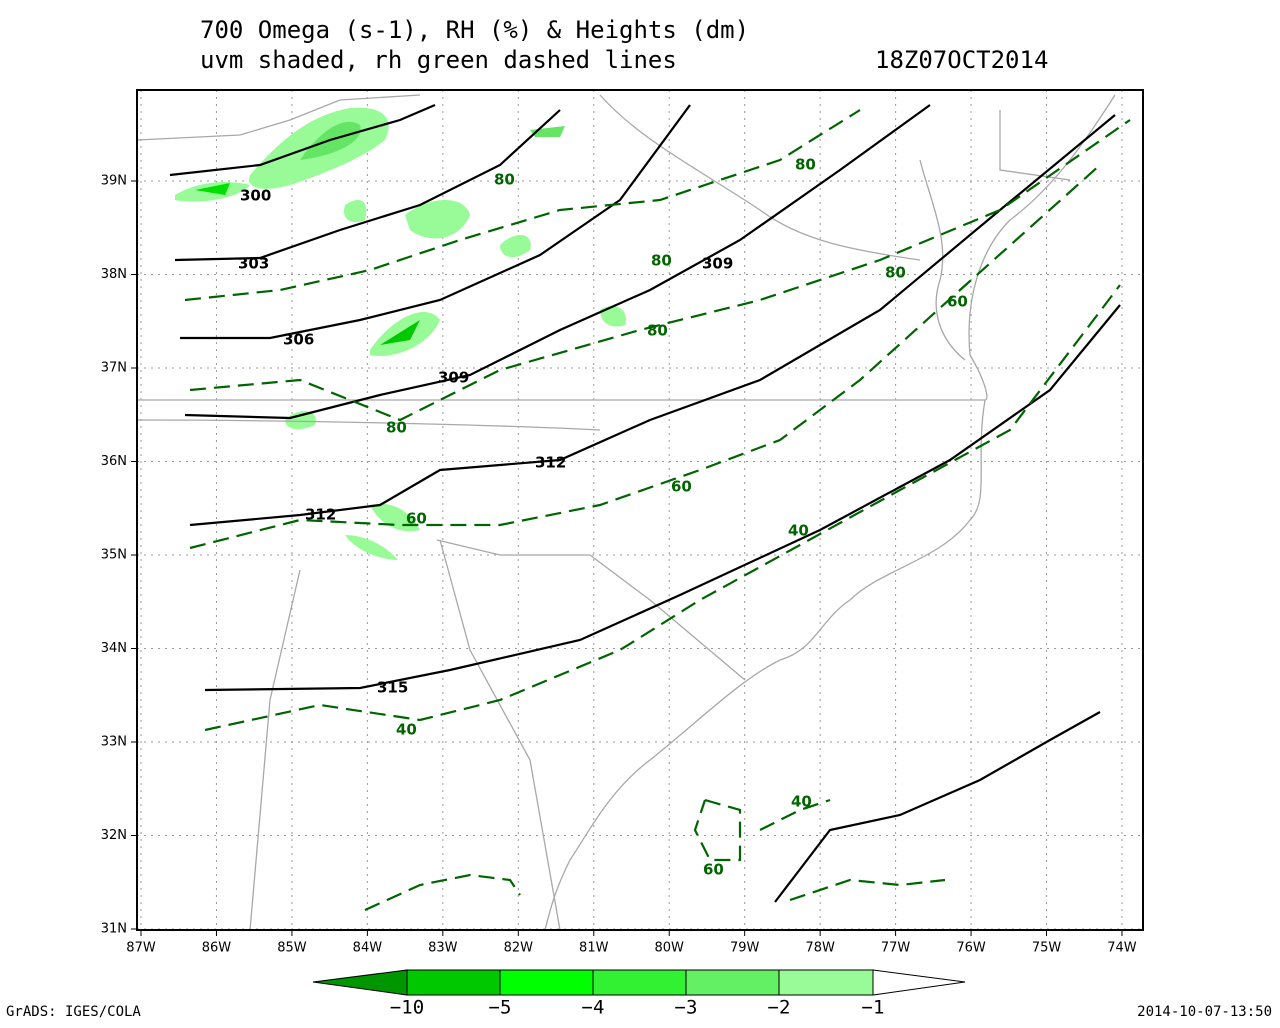 The height and width of the screenshot is (1028, 1280). What do you see at coordinates (114, 368) in the screenshot?
I see `lat-label: 37N` at bounding box center [114, 368].